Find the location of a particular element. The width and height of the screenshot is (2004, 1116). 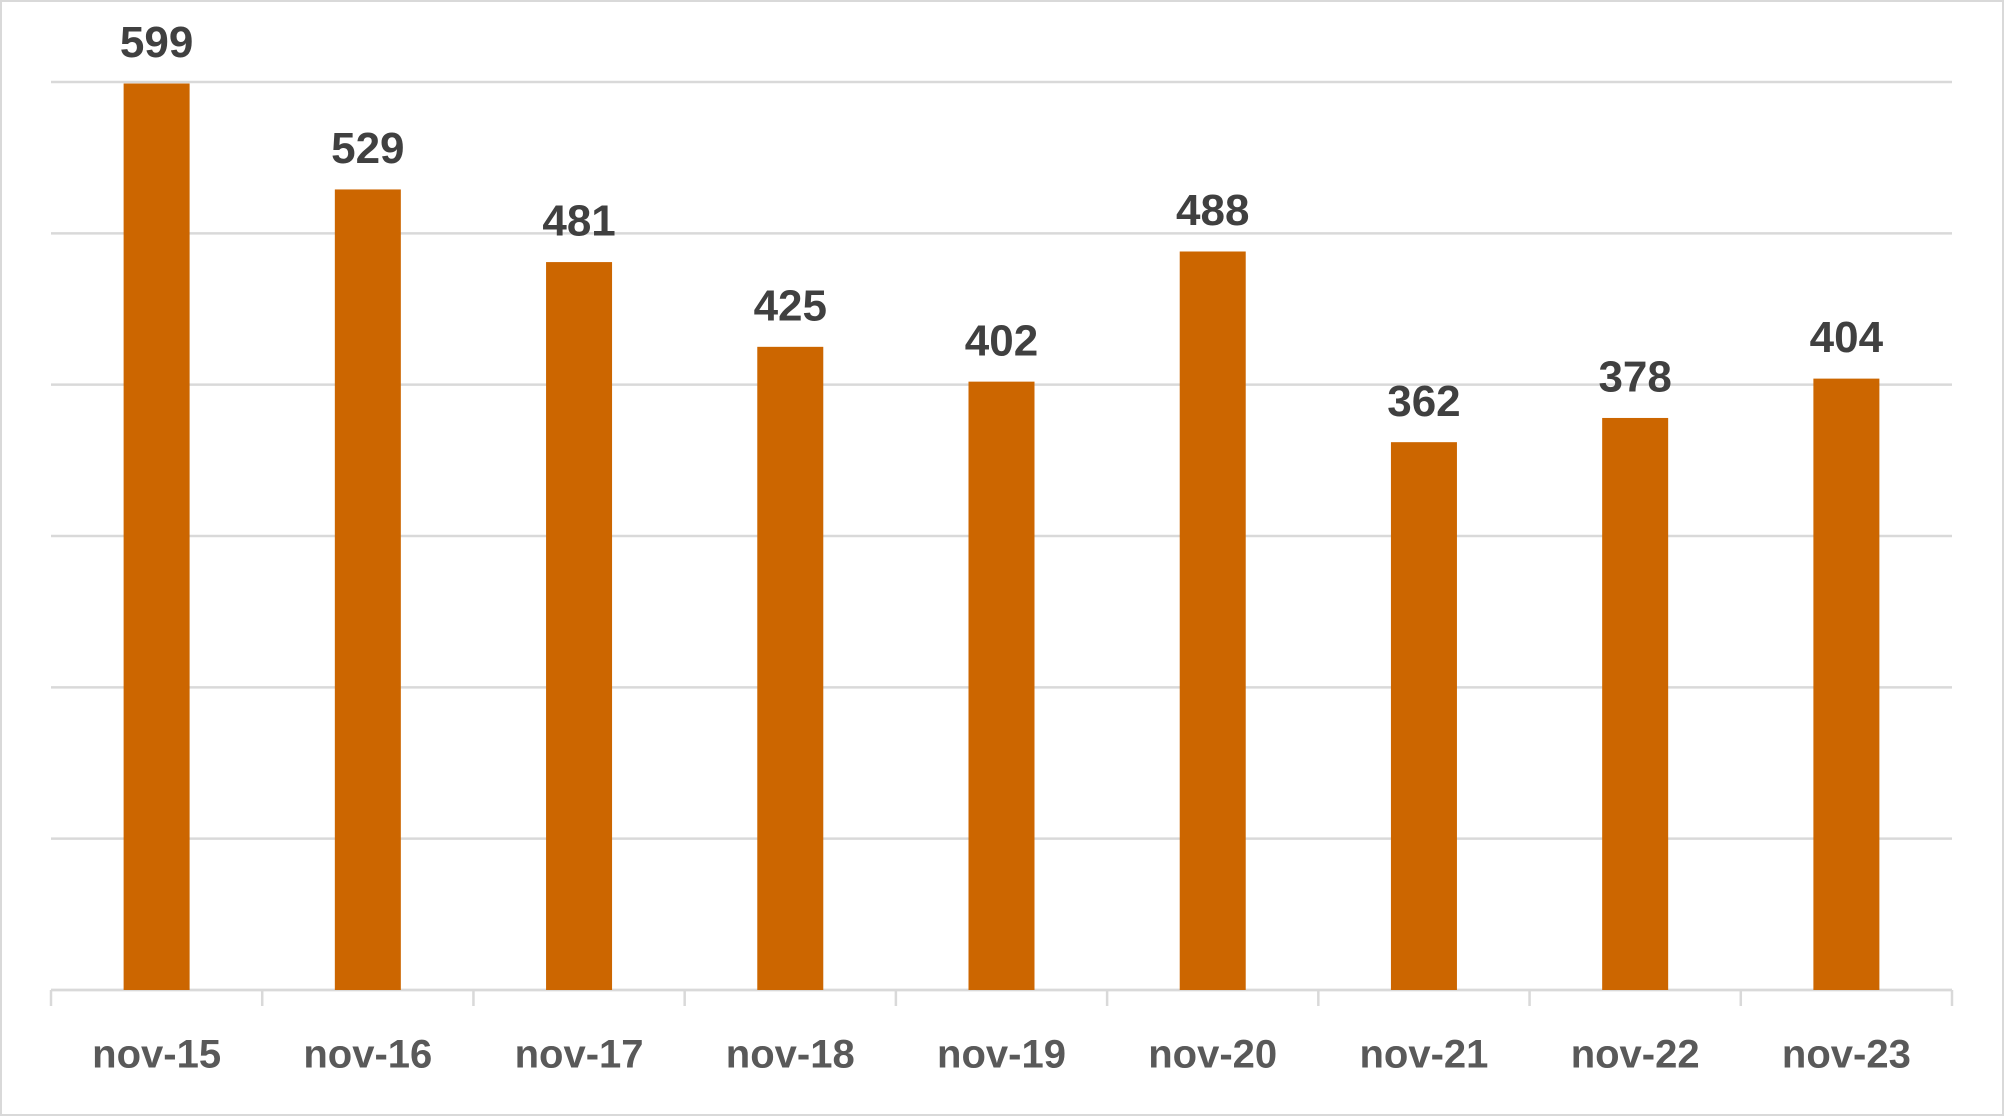

data-label: 529 is located at coordinates (367, 148).